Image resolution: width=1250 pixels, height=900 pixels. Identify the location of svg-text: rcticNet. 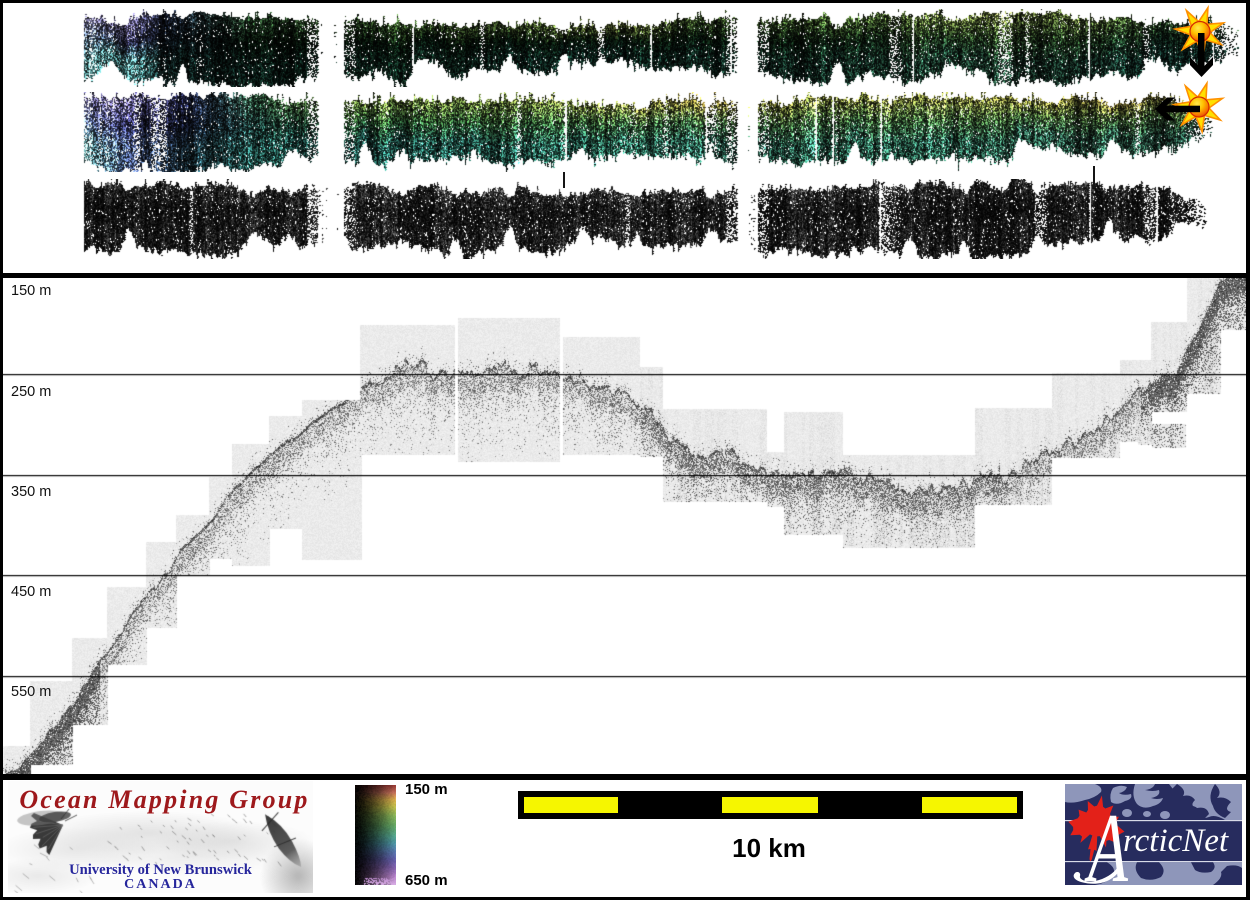
(1176, 841).